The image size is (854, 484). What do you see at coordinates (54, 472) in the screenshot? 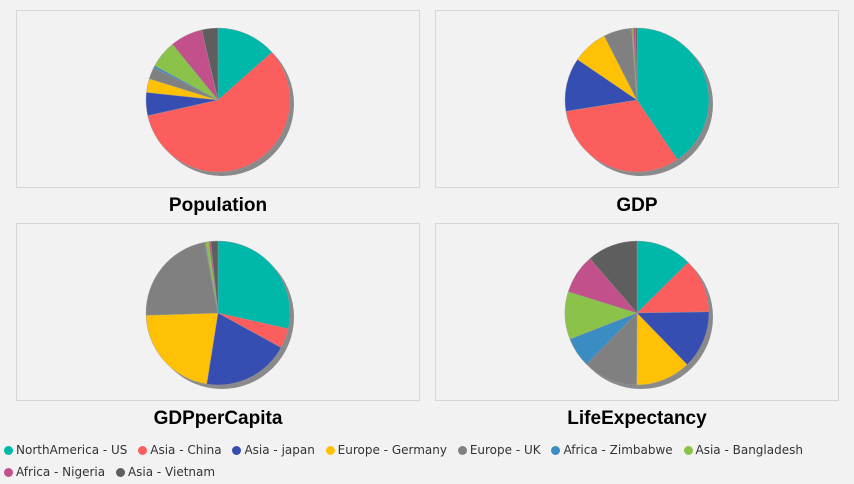
I see `legend-item-nigeria: Africa - Nigeria` at bounding box center [54, 472].